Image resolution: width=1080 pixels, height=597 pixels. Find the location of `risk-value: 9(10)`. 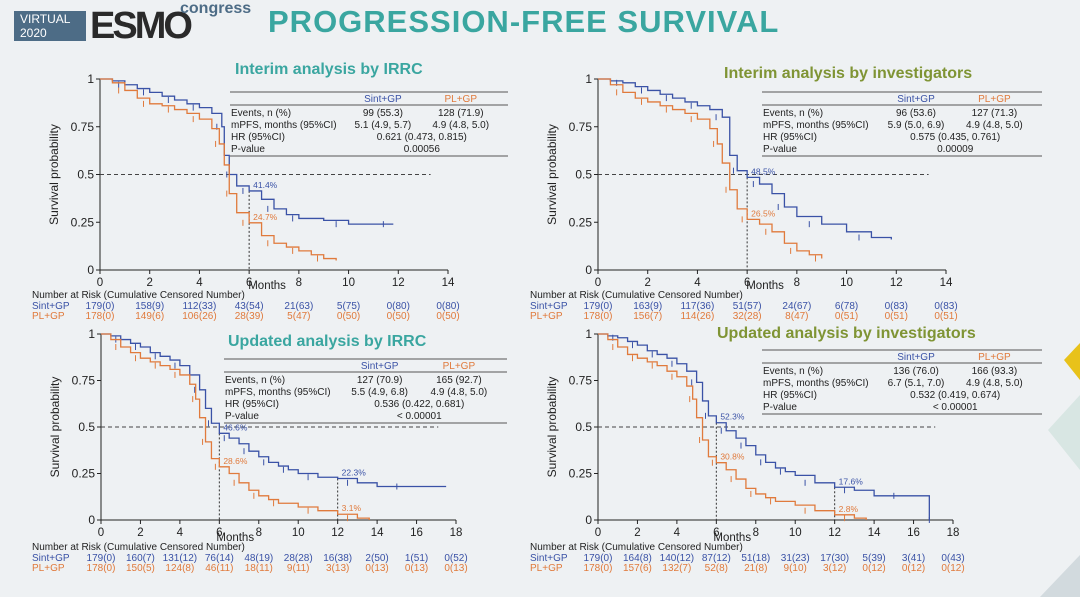

risk-value: 9(10) is located at coordinates (795, 568).